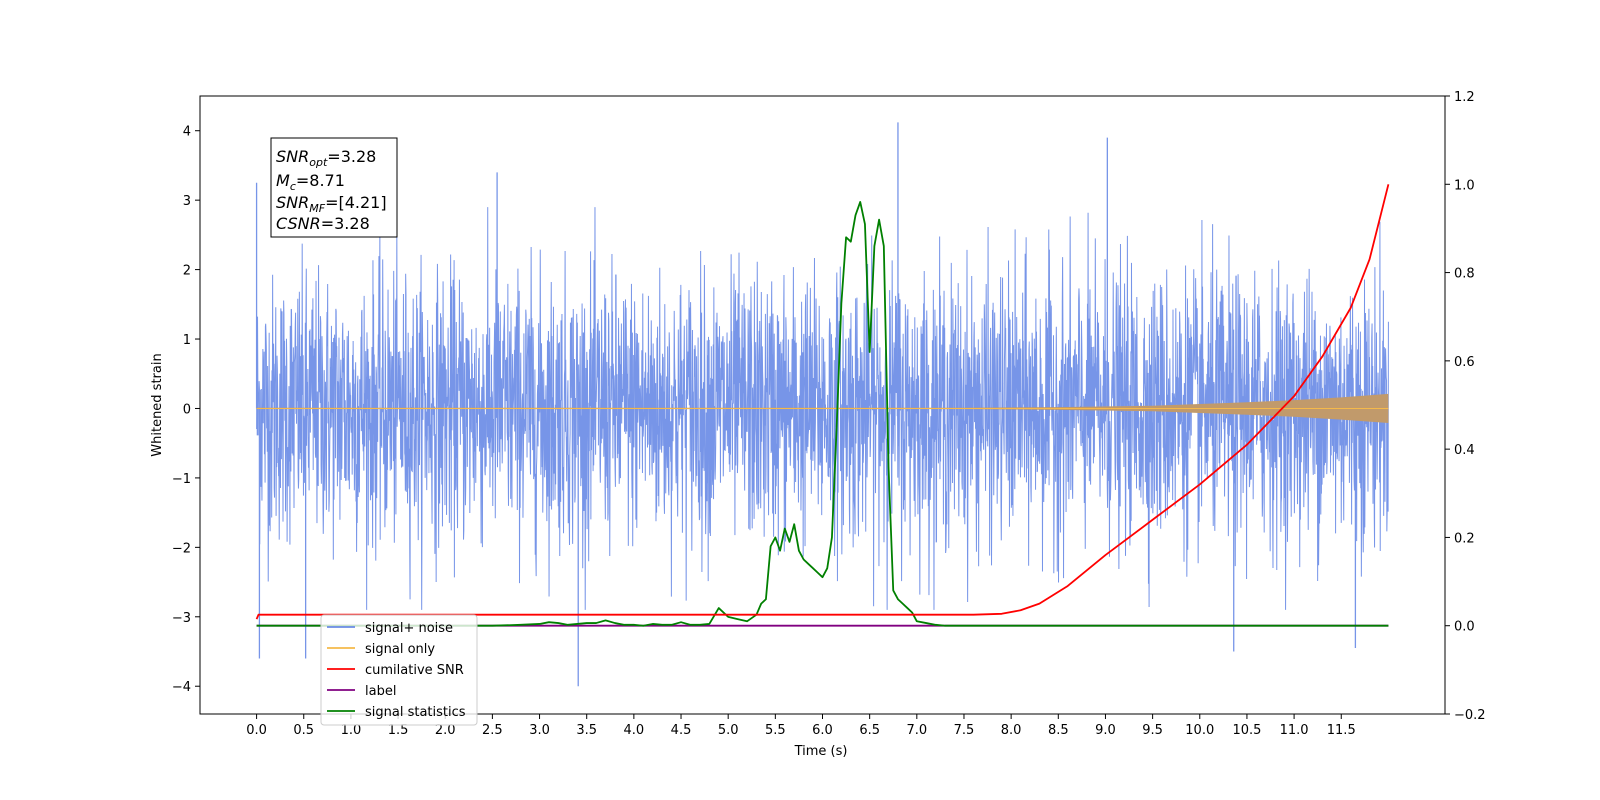 The width and height of the screenshot is (1600, 800). What do you see at coordinates (1464, 274) in the screenshot?
I see `y-right-tick-label: 0.8` at bounding box center [1464, 274].